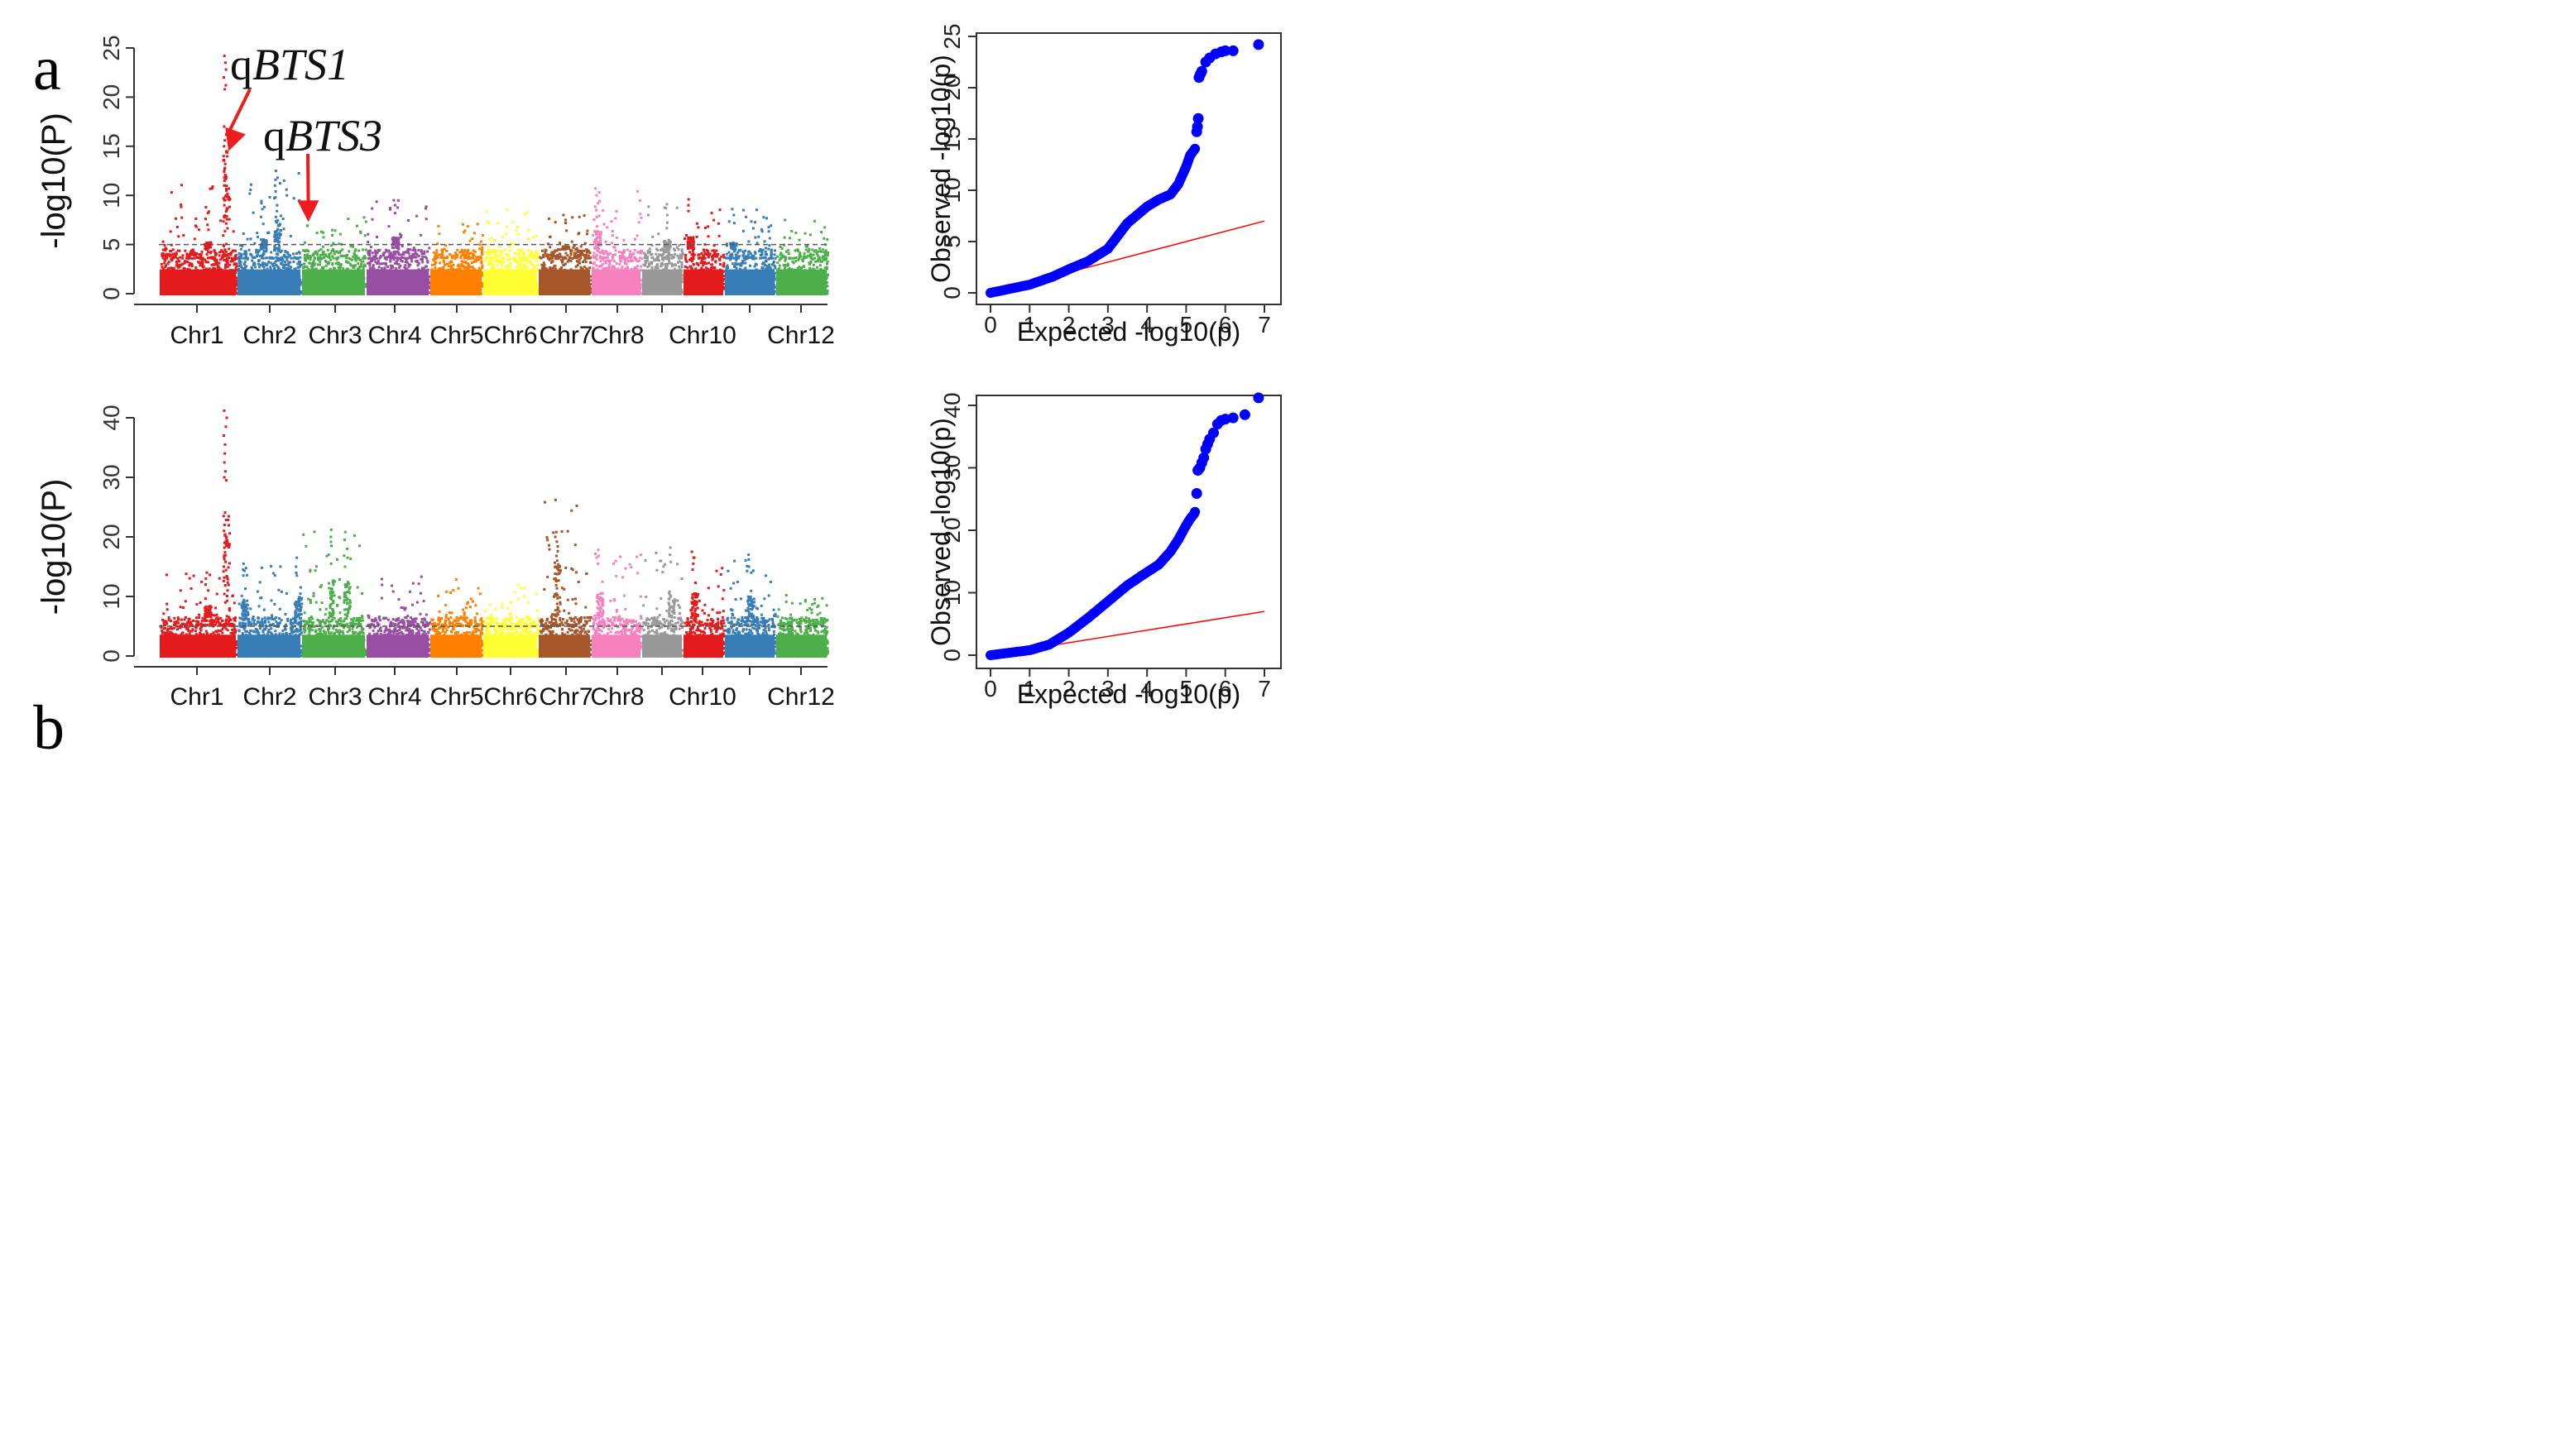 The height and width of the screenshot is (1451, 2576). What do you see at coordinates (565, 336) in the screenshot?
I see `x-tick-label-chr7: Chr7` at bounding box center [565, 336].